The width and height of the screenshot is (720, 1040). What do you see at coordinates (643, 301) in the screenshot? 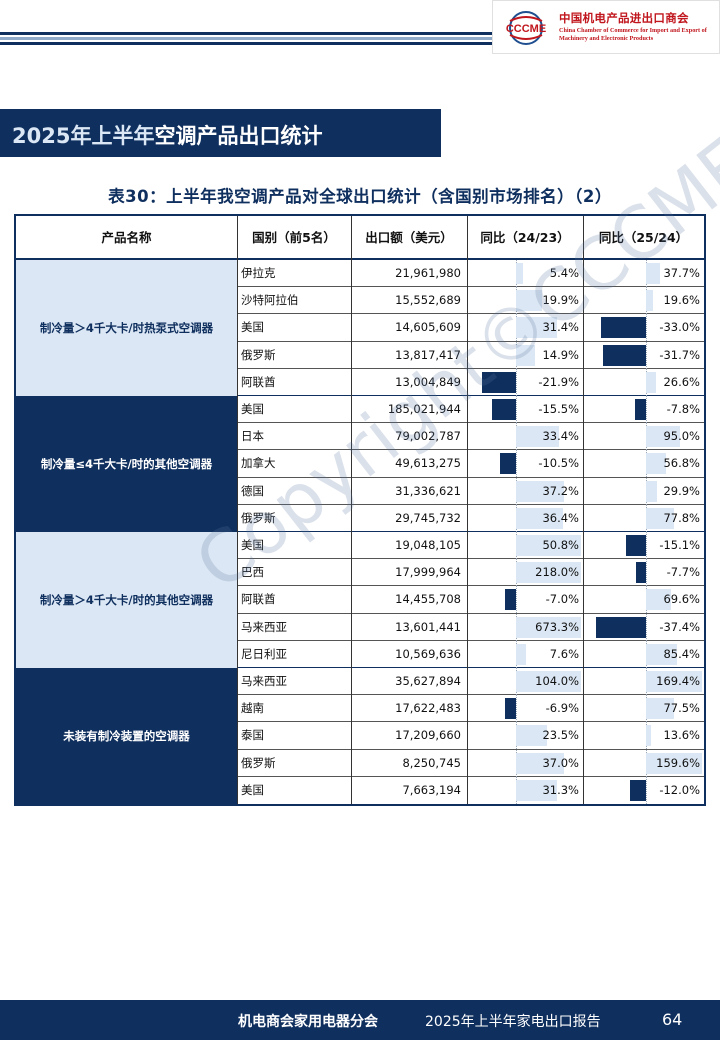
I see `yoy-cell-25-24: 19.6%` at bounding box center [643, 301].